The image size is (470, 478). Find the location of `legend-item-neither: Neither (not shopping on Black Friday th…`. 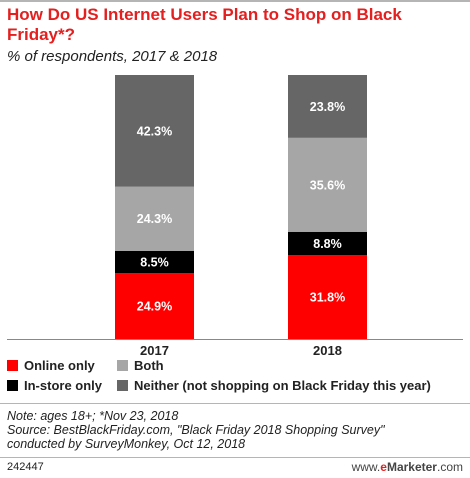

legend-item-neither: Neither (not shopping on Black Friday th… is located at coordinates (274, 385).